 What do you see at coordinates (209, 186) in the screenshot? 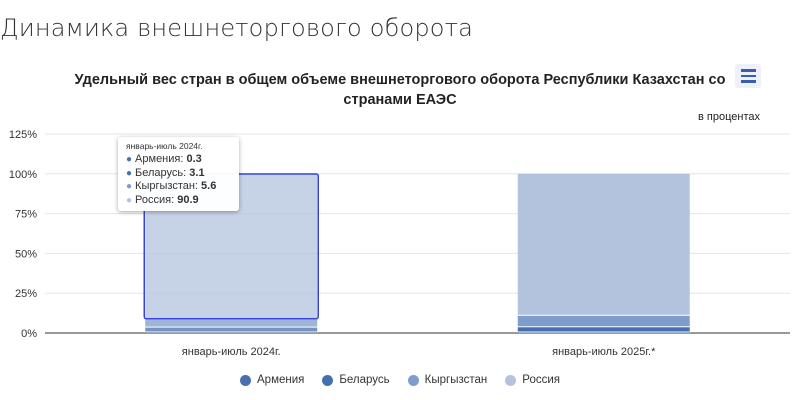
I see `tooltip-value: 5.6` at bounding box center [209, 186].